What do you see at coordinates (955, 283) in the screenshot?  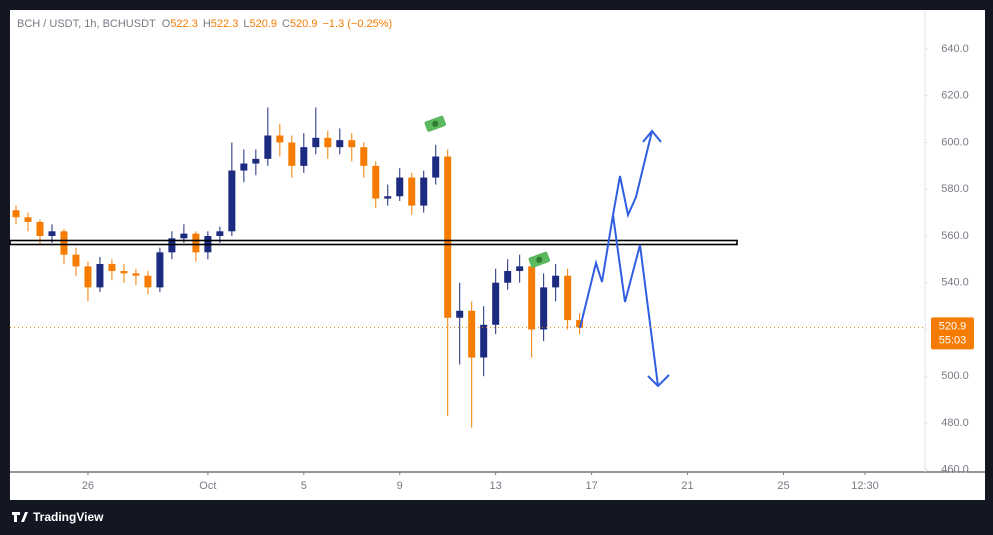 I see `y-tick-label: 540.0` at bounding box center [955, 283].